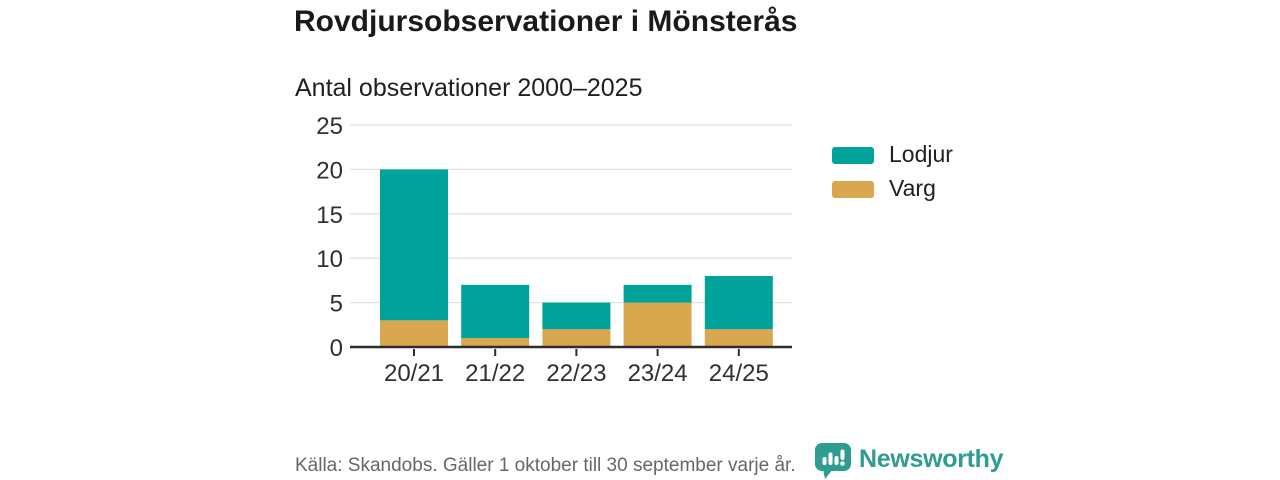 This screenshot has width=1280, height=480. Describe the element at coordinates (546, 21) in the screenshot. I see `page-title: Rovdjursobservationer i Mönsterås` at that location.